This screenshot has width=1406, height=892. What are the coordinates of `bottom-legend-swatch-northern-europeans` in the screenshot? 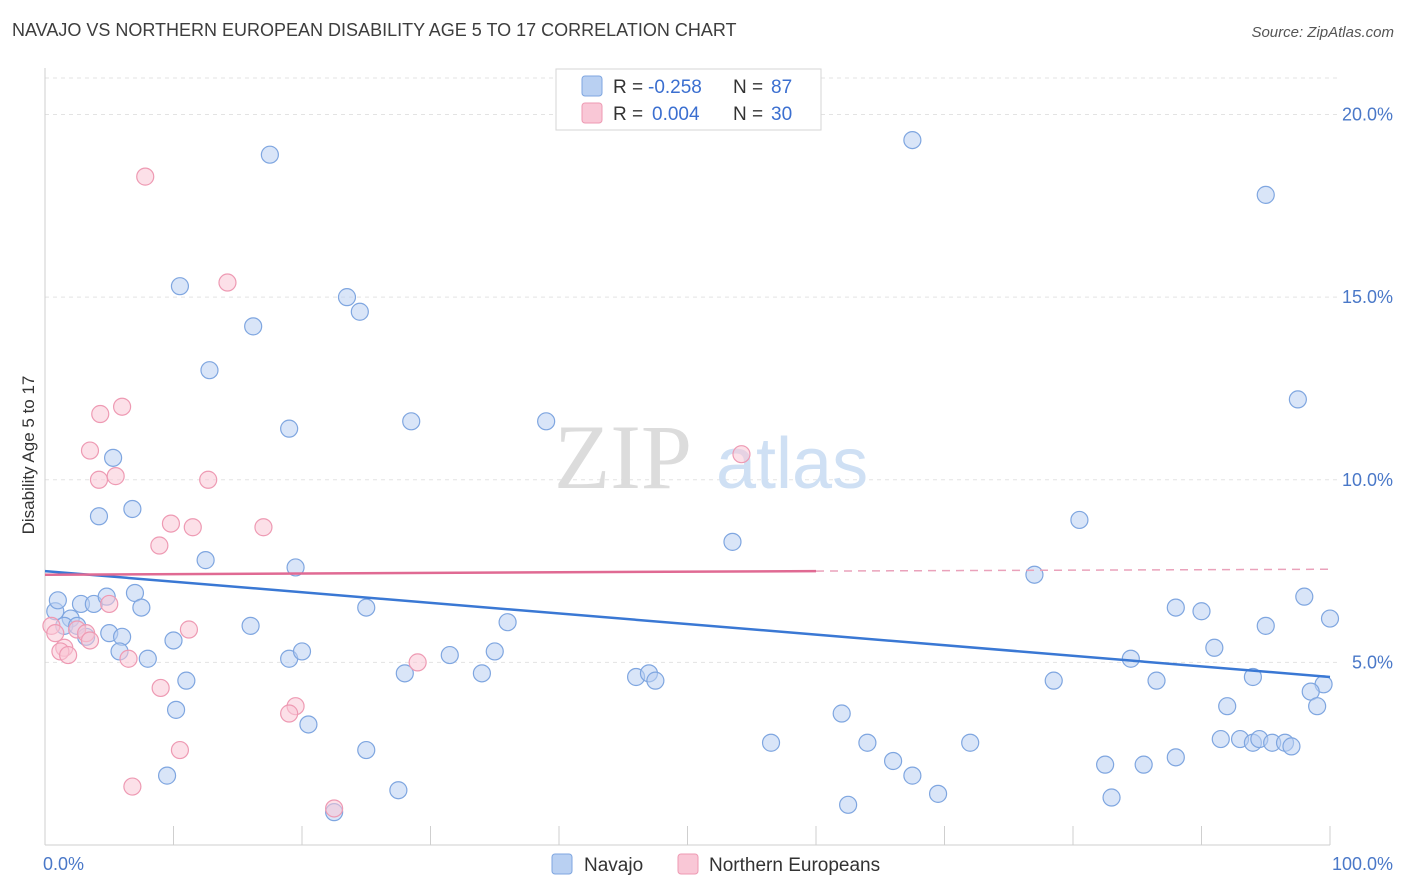 It's located at (688, 864).